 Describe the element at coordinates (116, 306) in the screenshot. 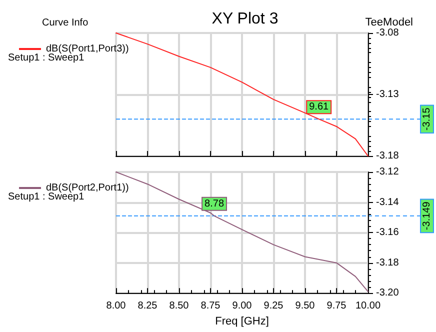

I see `x-tick-label: 8.00` at that location.